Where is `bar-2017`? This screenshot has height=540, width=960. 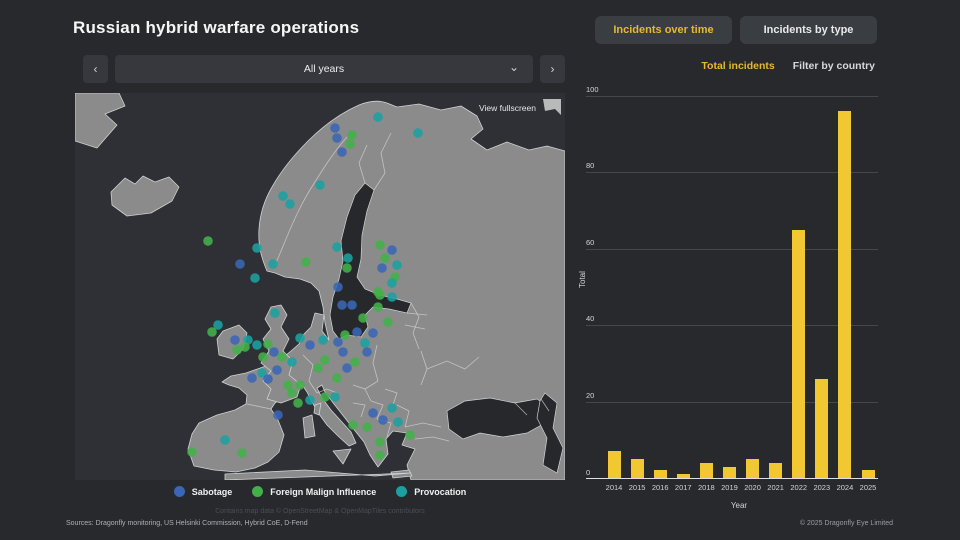
bar-2017 is located at coordinates (683, 476).